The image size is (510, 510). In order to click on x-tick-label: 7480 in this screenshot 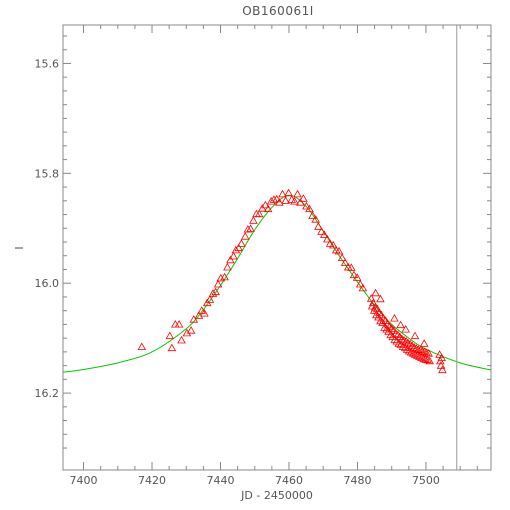, I will do `click(357, 480)`.